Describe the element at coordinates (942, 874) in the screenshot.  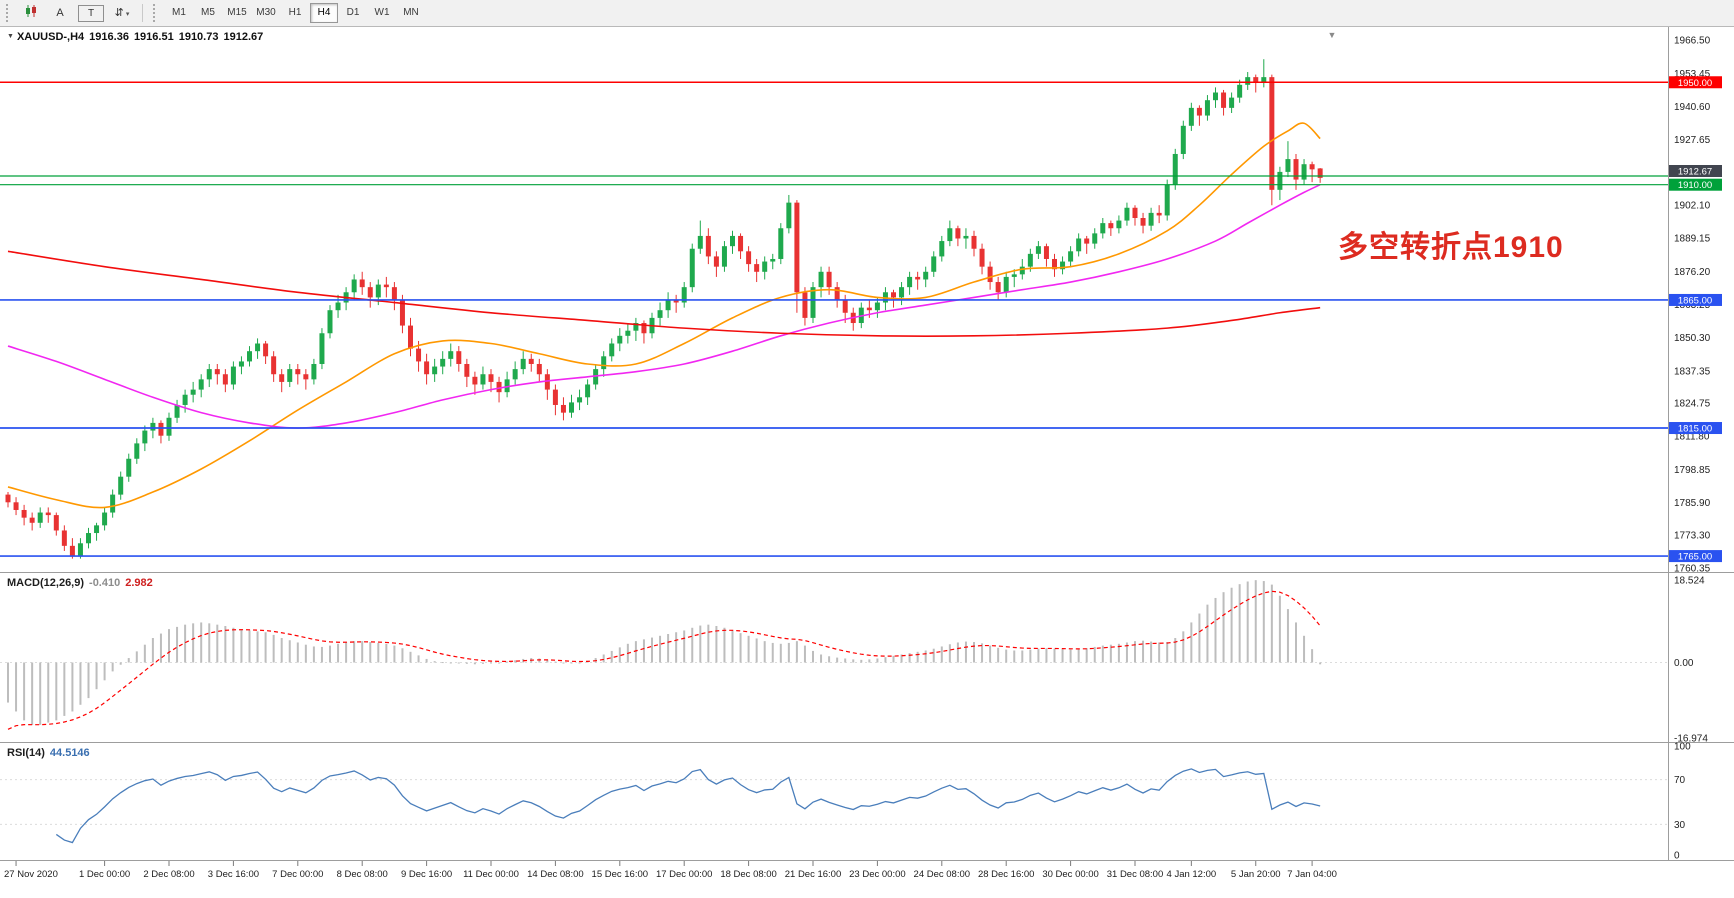
I see `svg-text: 24 Dec 08:00` at that location.